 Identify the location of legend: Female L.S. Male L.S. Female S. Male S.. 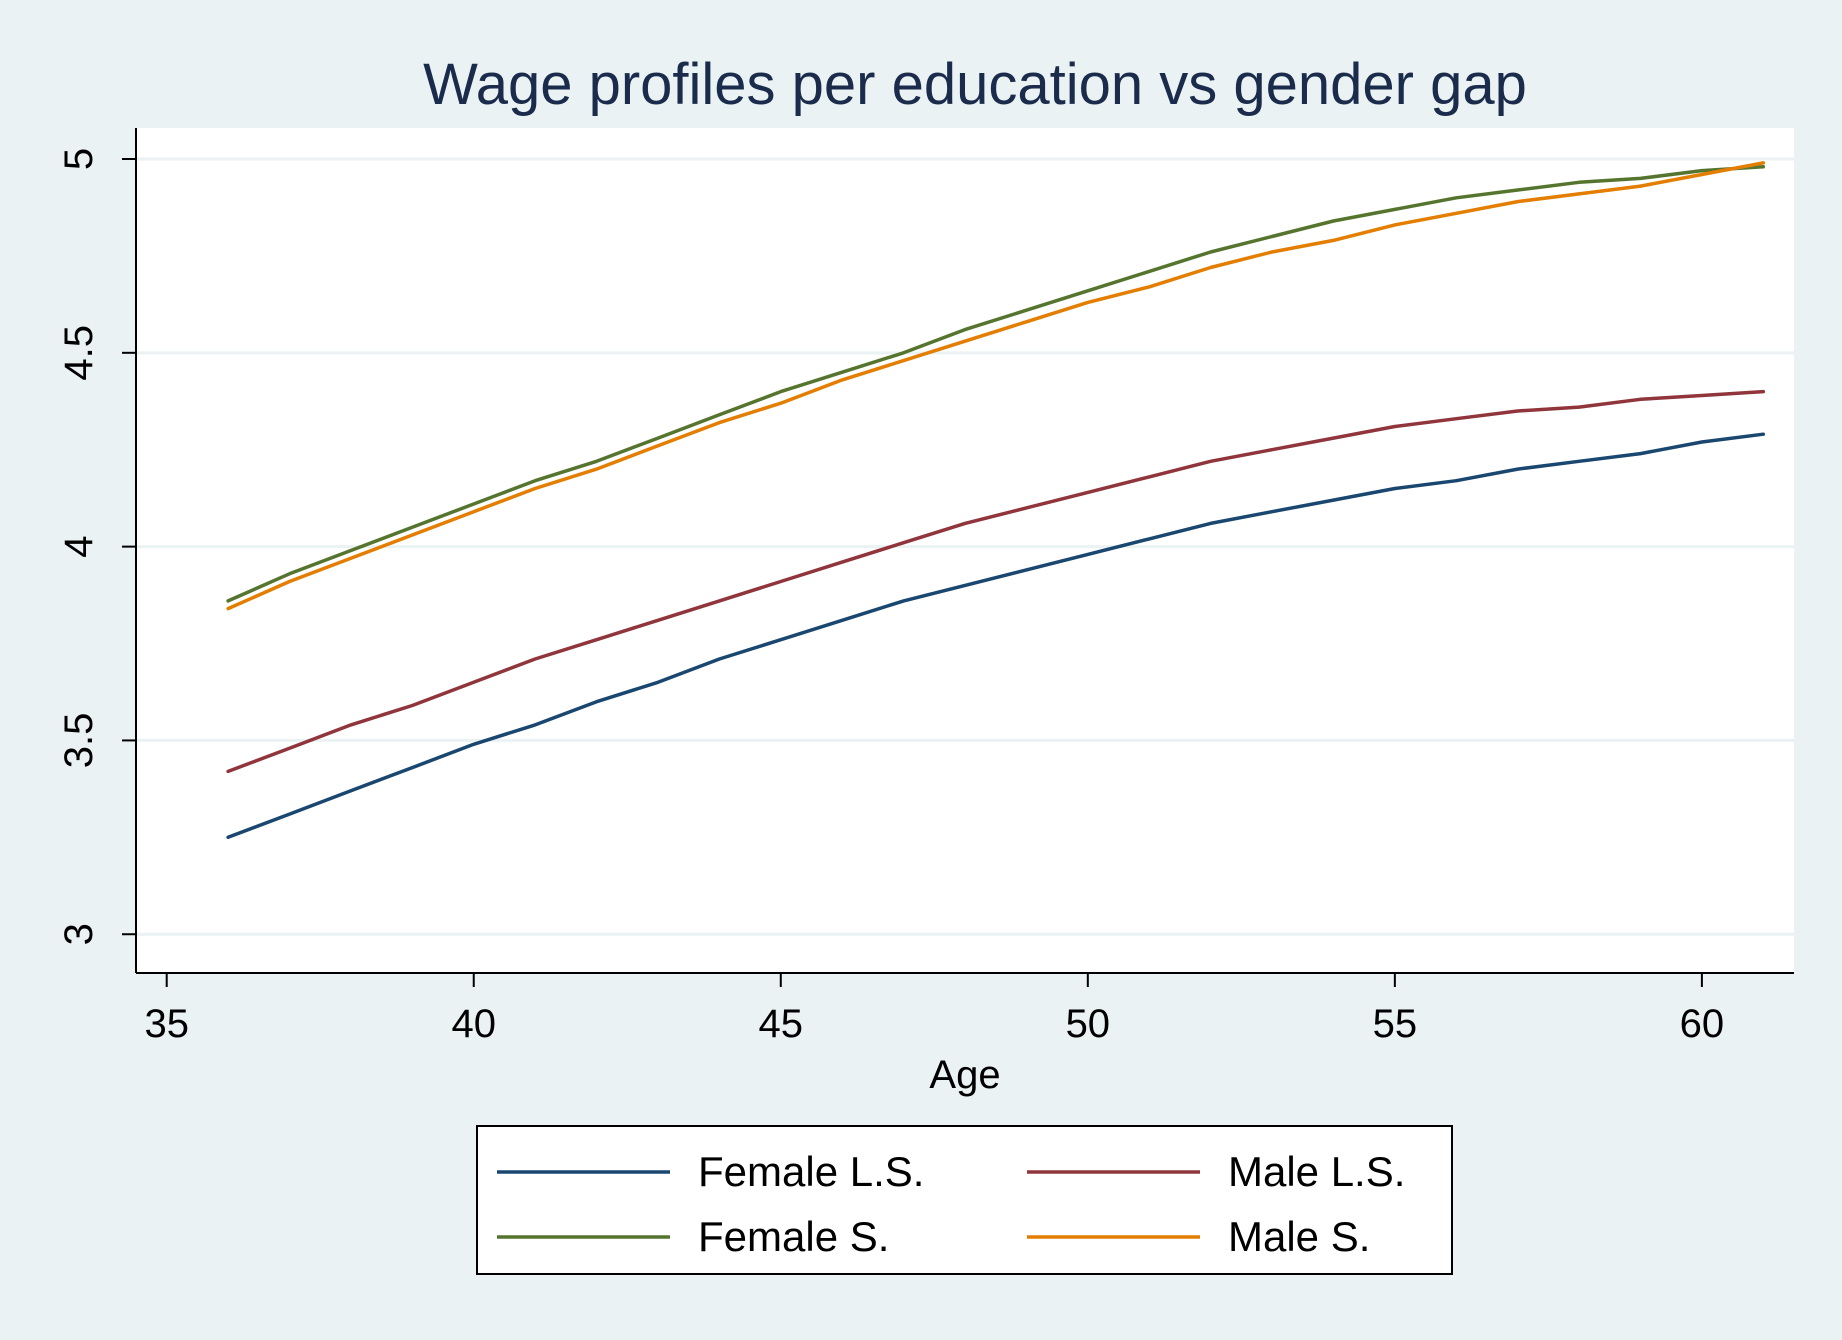
(964, 1200).